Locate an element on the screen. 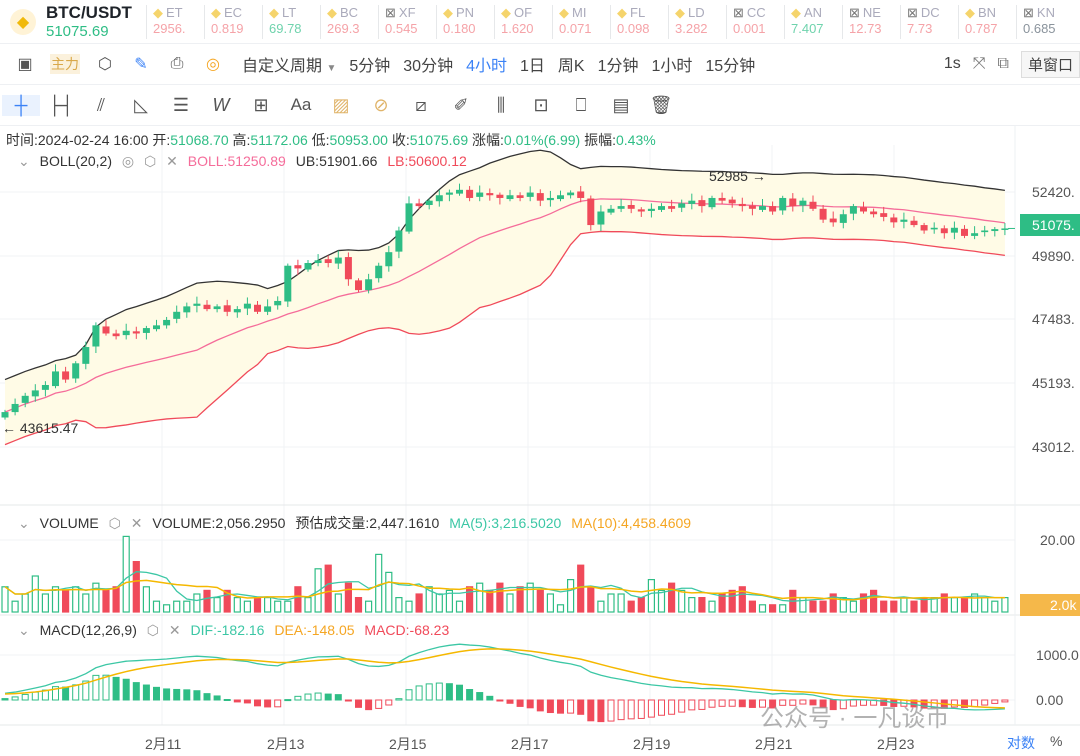 The width and height of the screenshot is (1080, 756). log-scale-toggle: 对数 is located at coordinates (1021, 743).